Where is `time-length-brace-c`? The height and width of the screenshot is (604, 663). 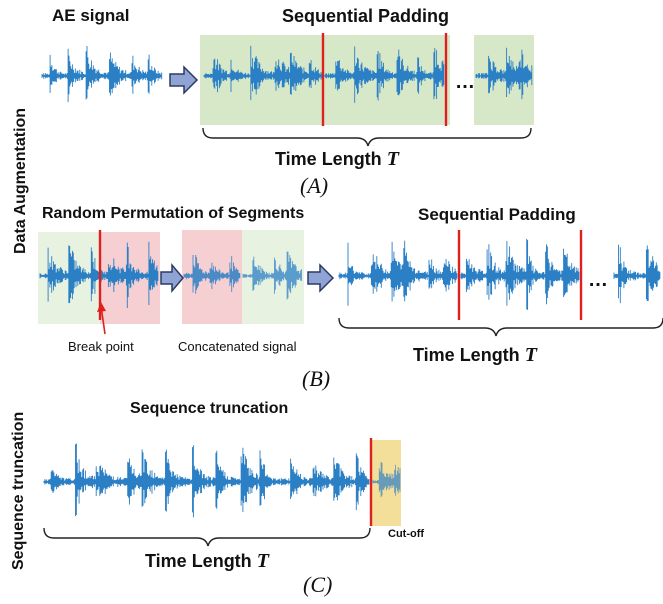 time-length-brace-c is located at coordinates (207, 537).